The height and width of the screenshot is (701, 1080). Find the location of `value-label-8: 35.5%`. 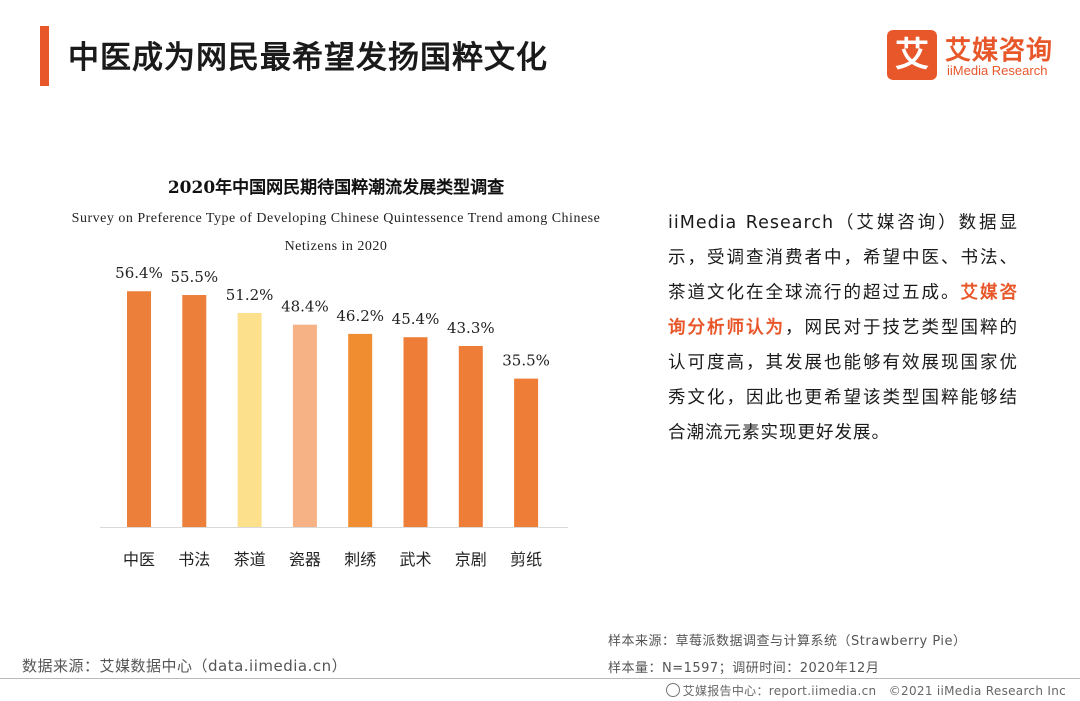

value-label-8: 35.5% is located at coordinates (526, 361).